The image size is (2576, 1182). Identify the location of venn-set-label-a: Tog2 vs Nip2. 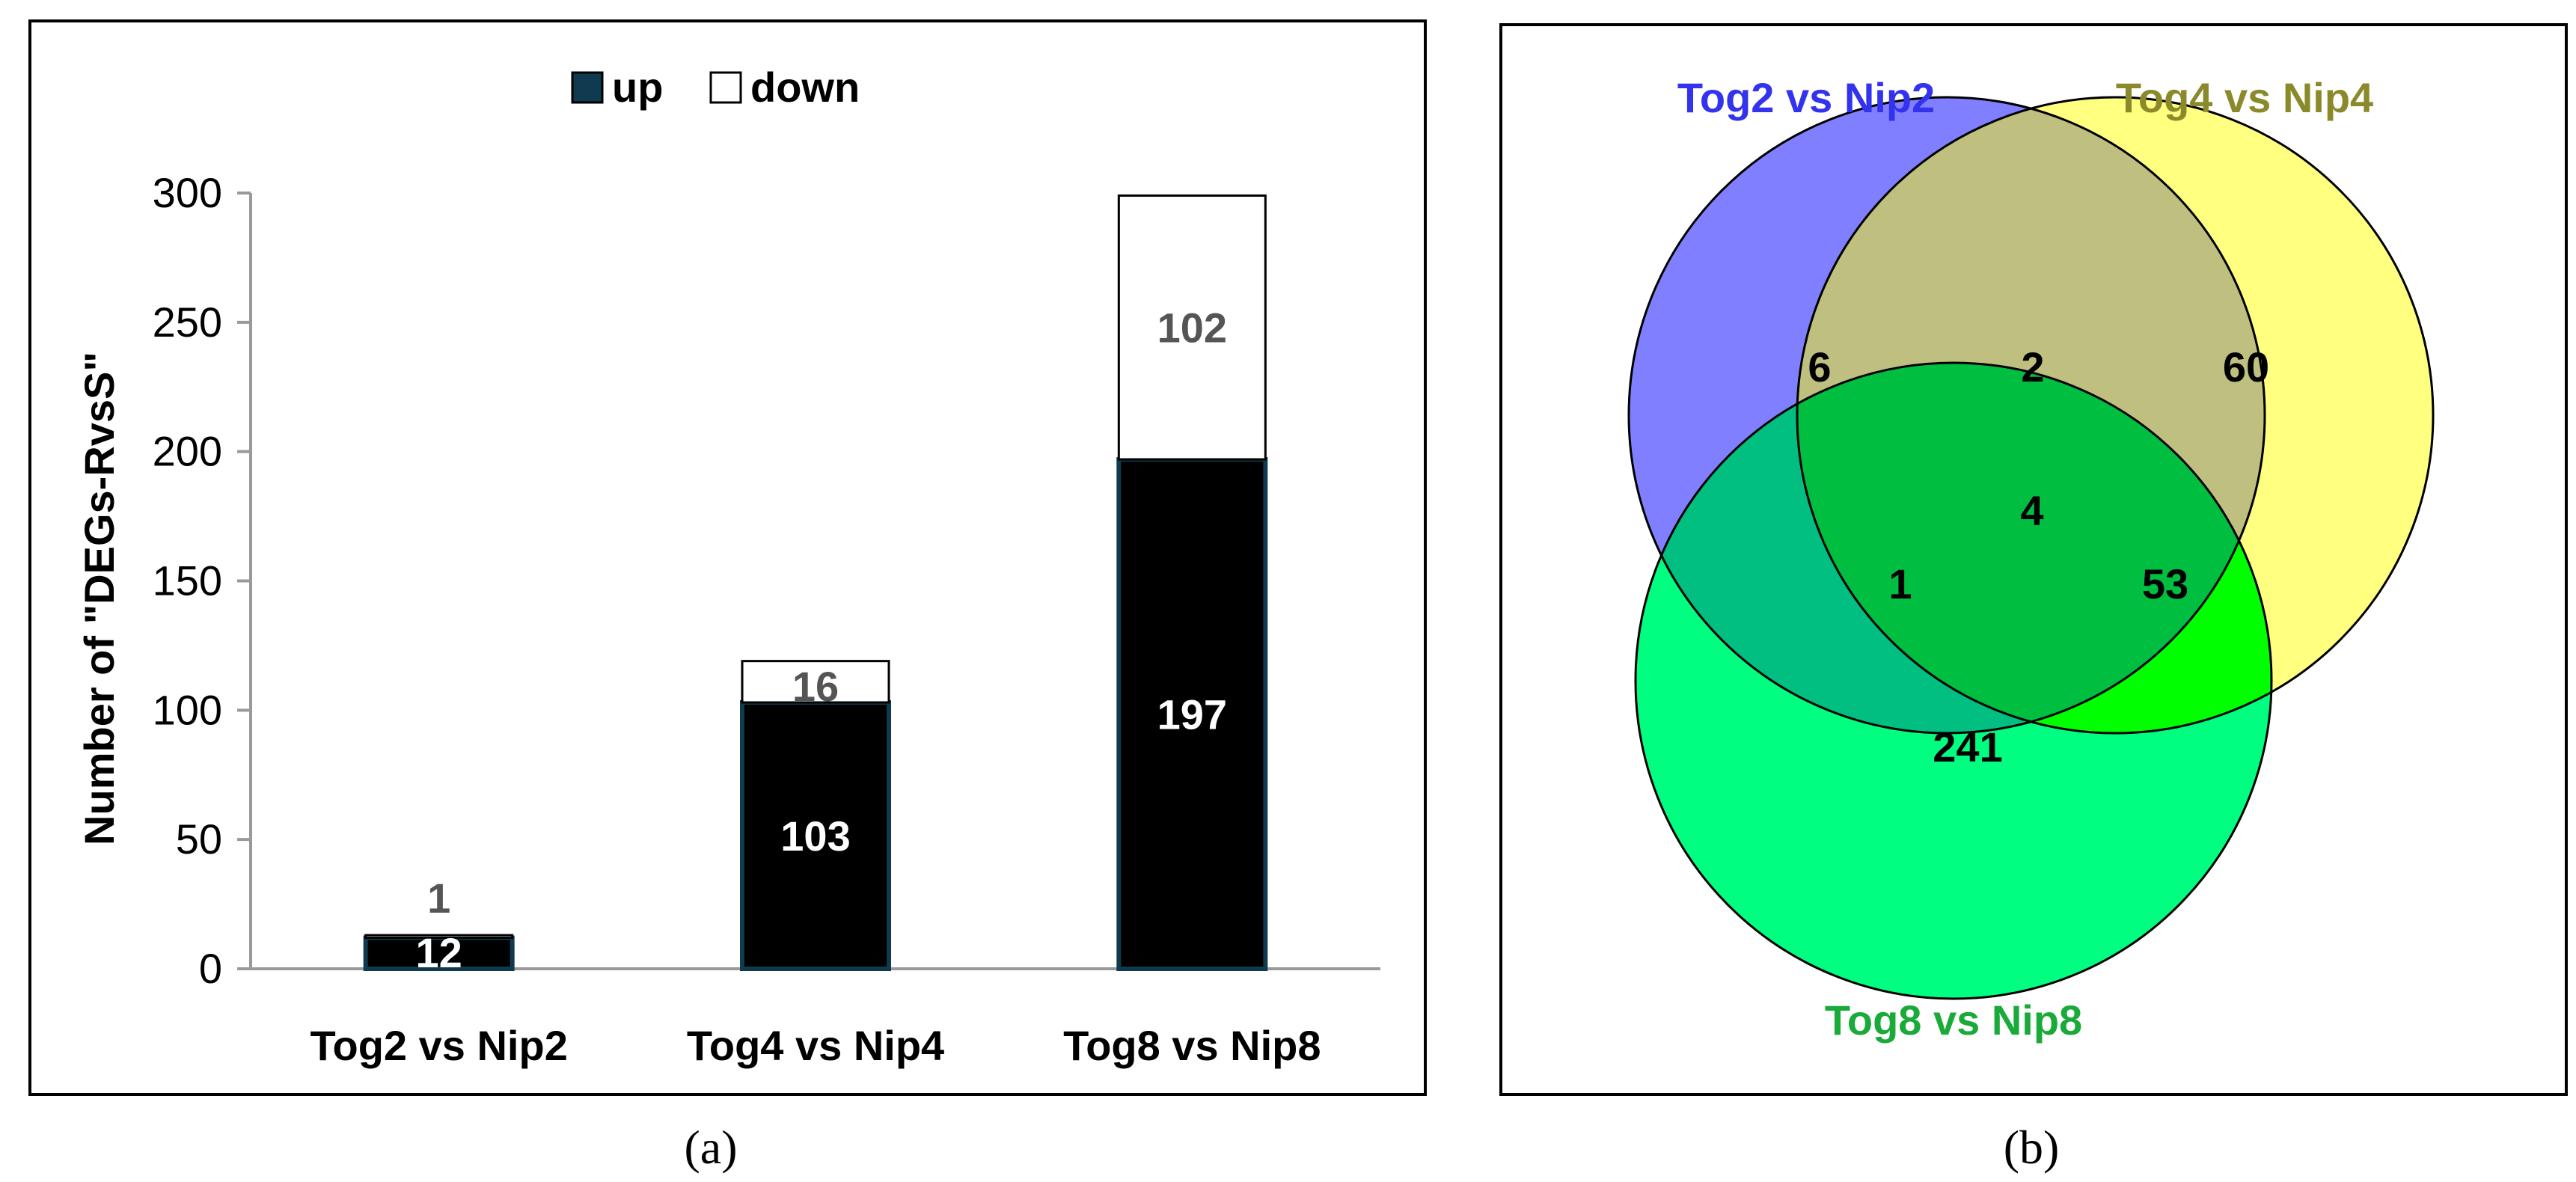
(1806, 97).